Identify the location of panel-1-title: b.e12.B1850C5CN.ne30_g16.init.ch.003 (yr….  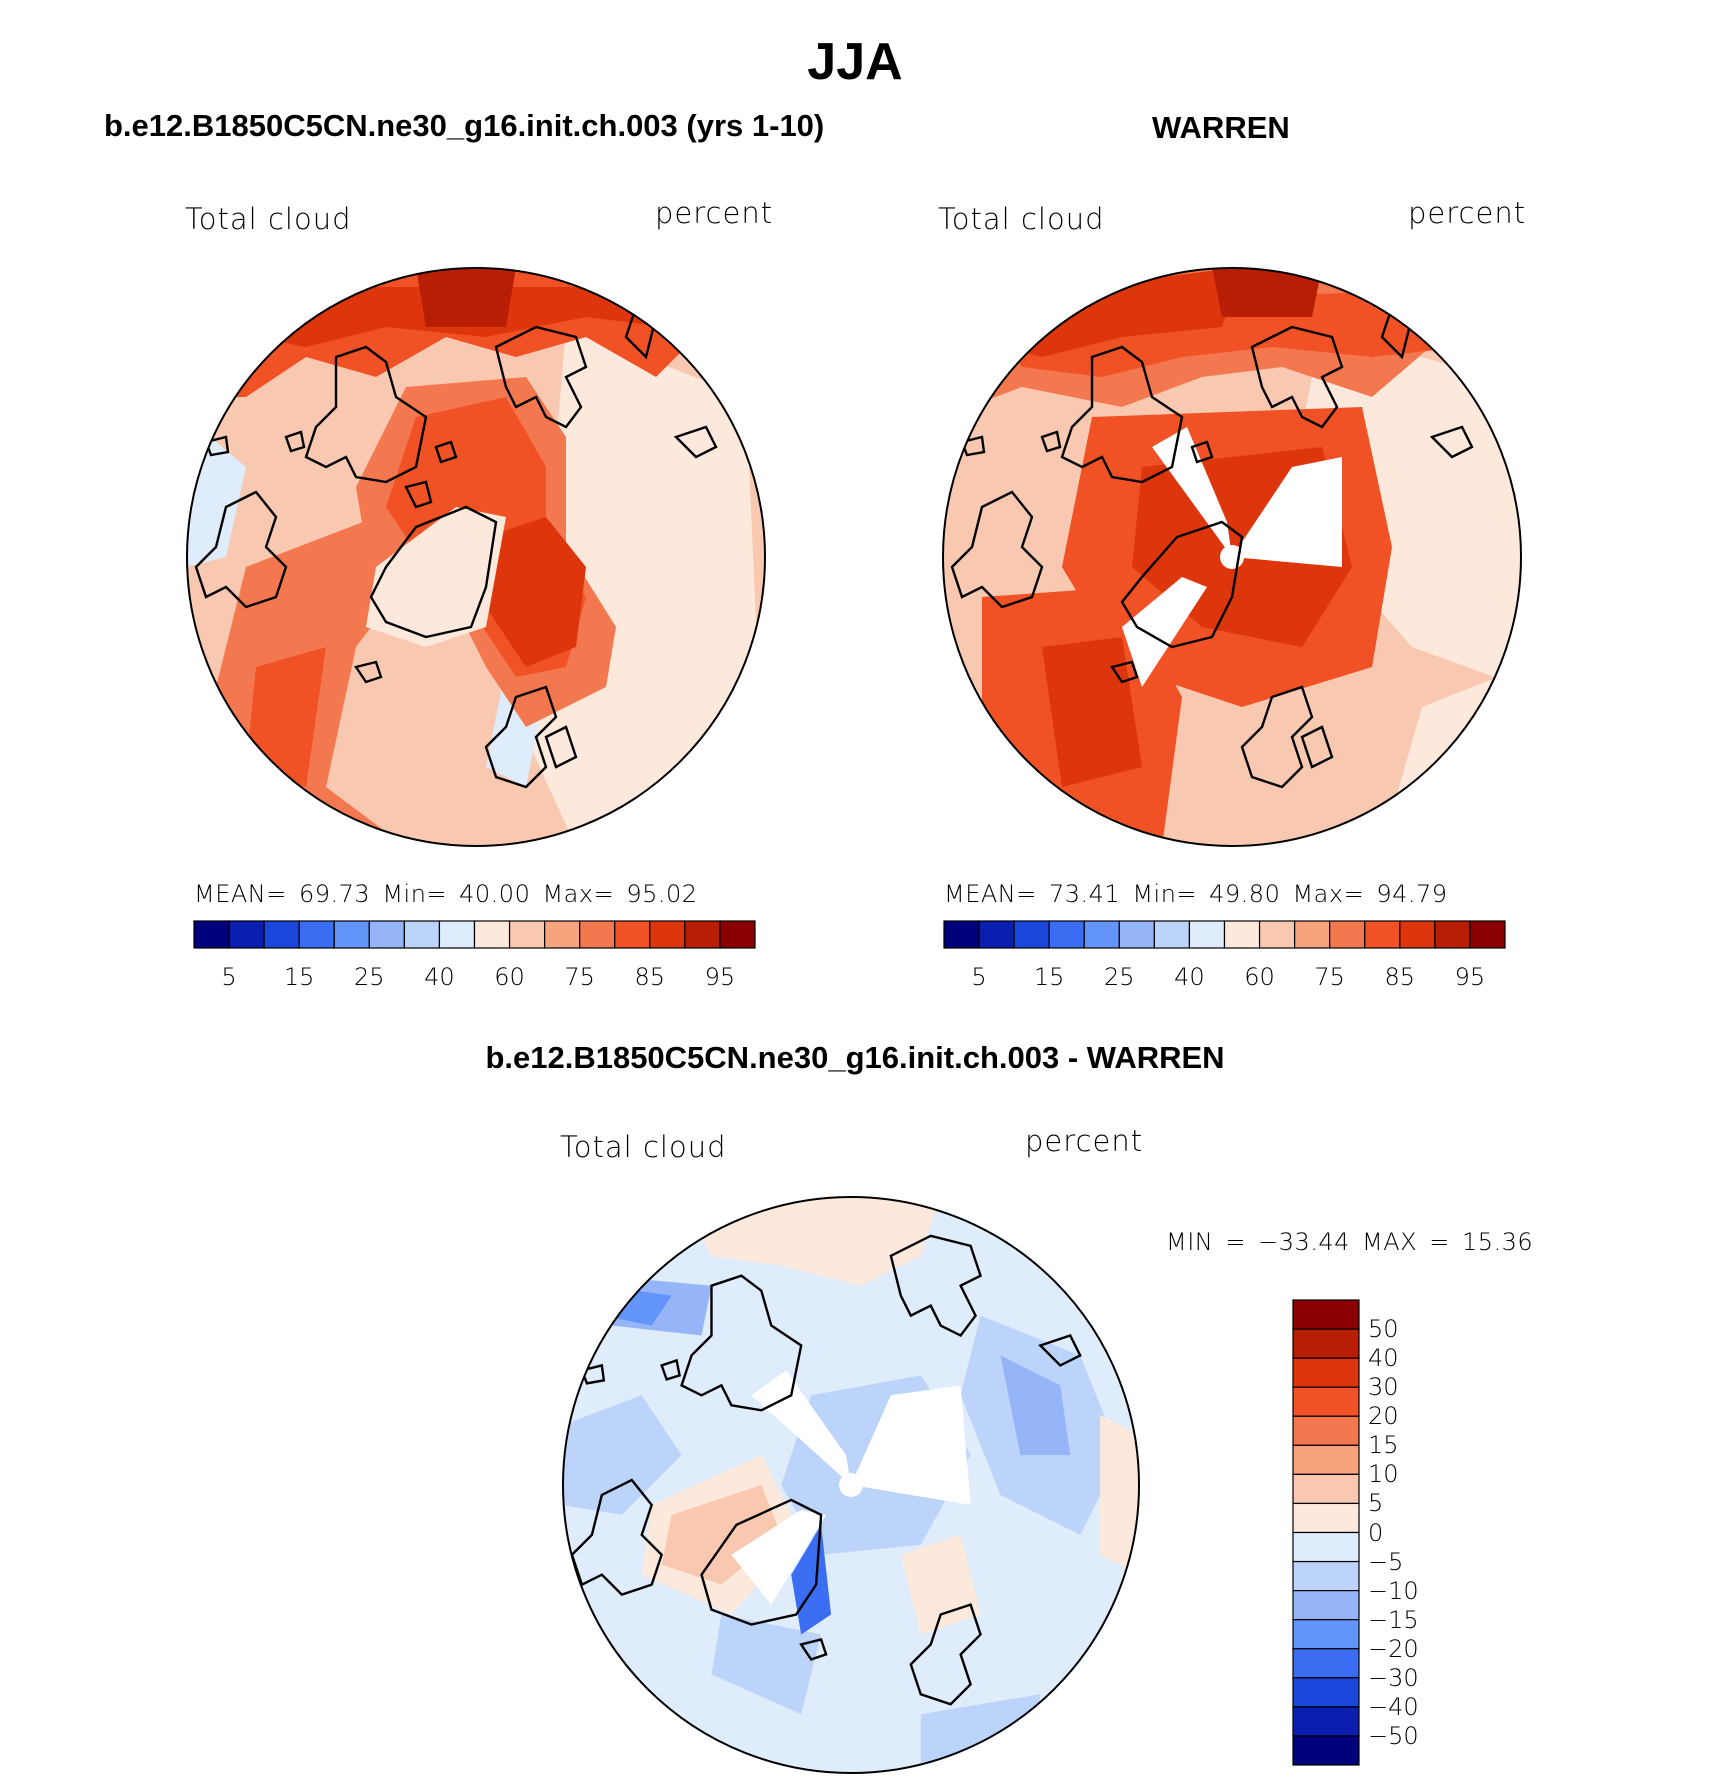
(464, 125).